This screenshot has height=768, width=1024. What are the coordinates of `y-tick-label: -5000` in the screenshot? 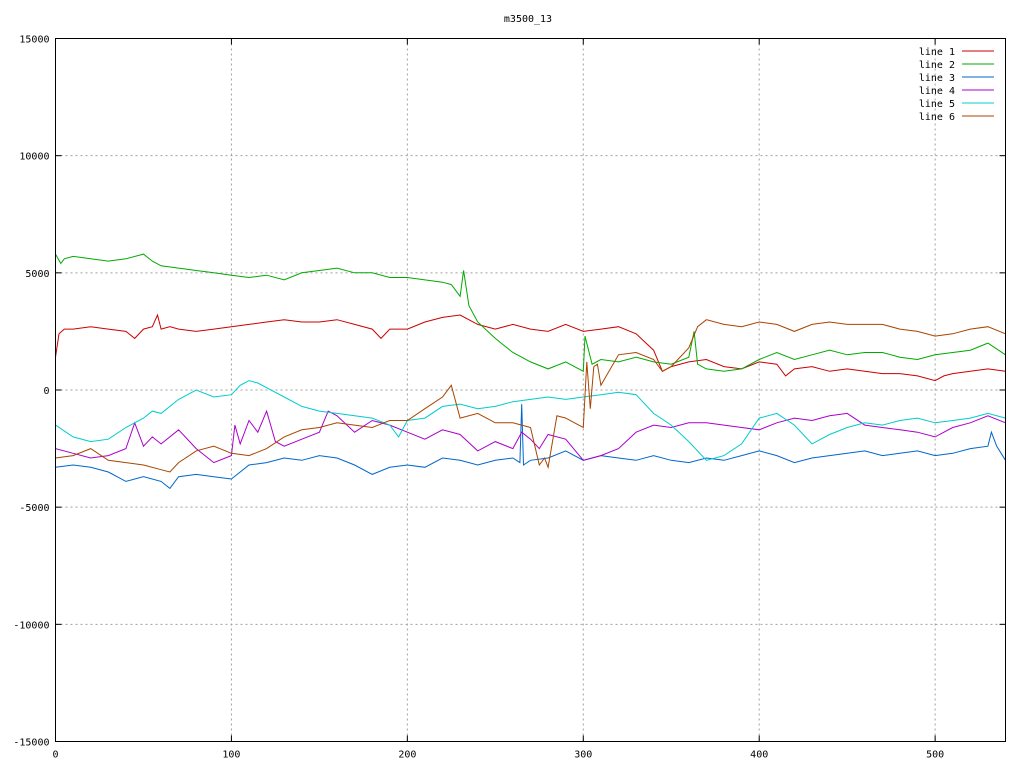 It's located at (34, 508).